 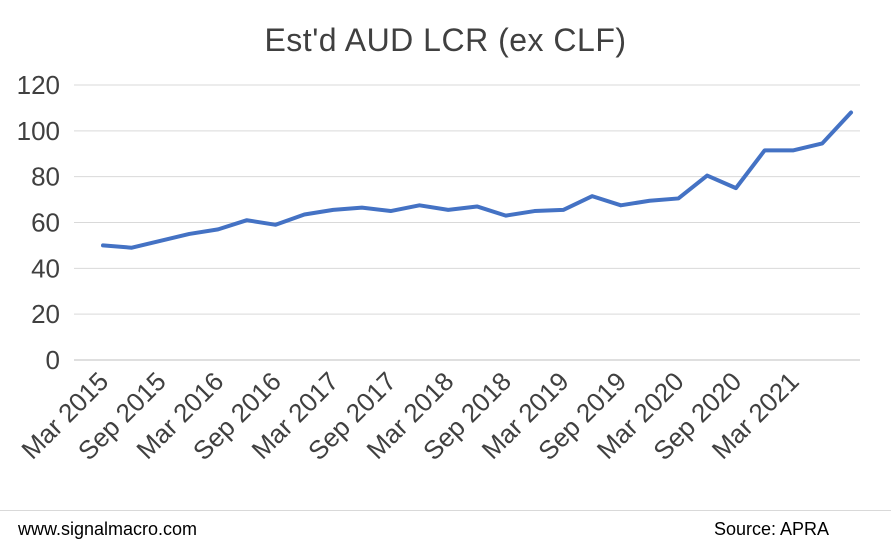 I want to click on website-text: www.signalmacro.com, so click(x=108, y=529).